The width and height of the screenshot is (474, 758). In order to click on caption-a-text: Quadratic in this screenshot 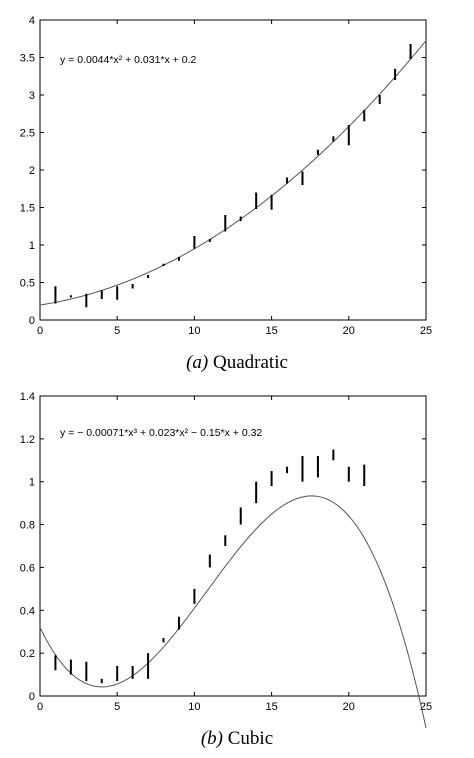, I will do `click(250, 362)`.